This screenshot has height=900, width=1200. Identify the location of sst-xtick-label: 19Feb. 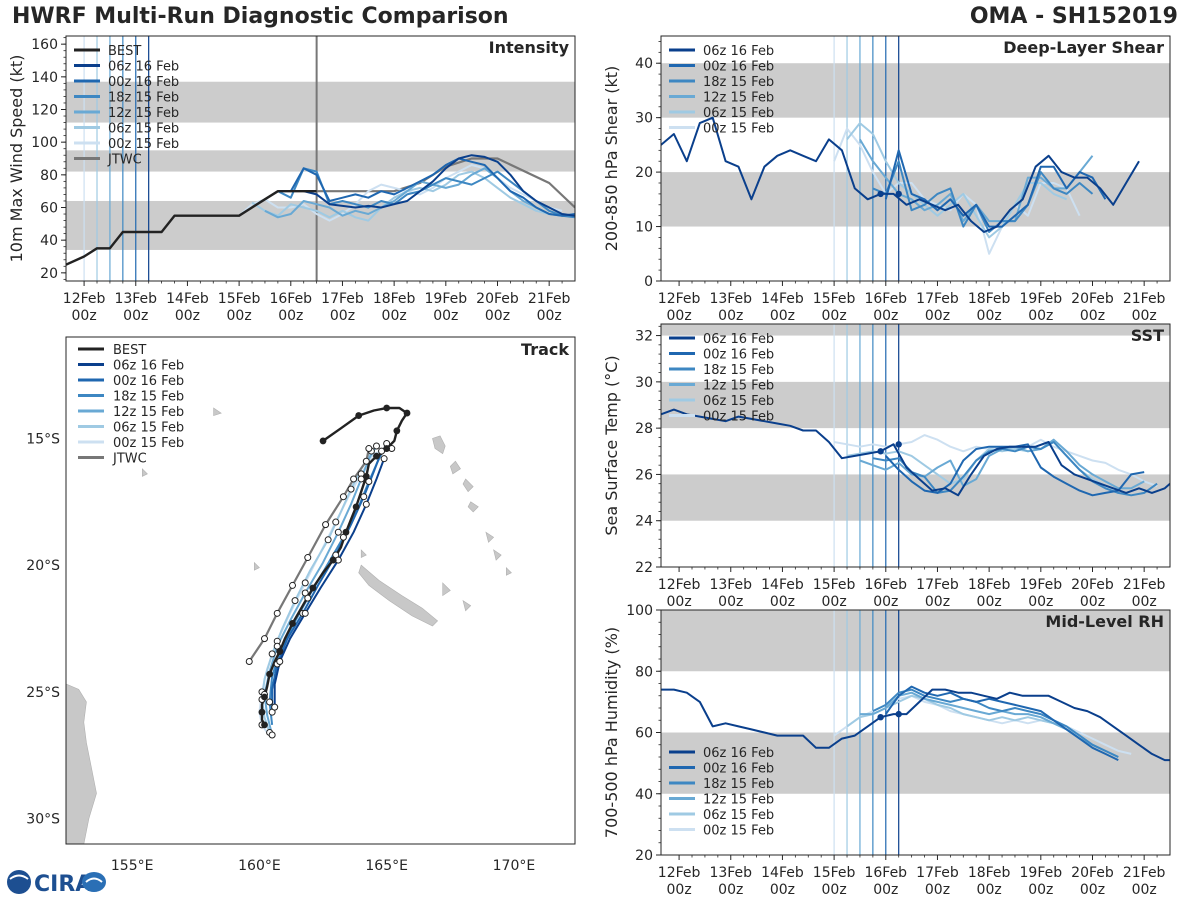
(1041, 585).